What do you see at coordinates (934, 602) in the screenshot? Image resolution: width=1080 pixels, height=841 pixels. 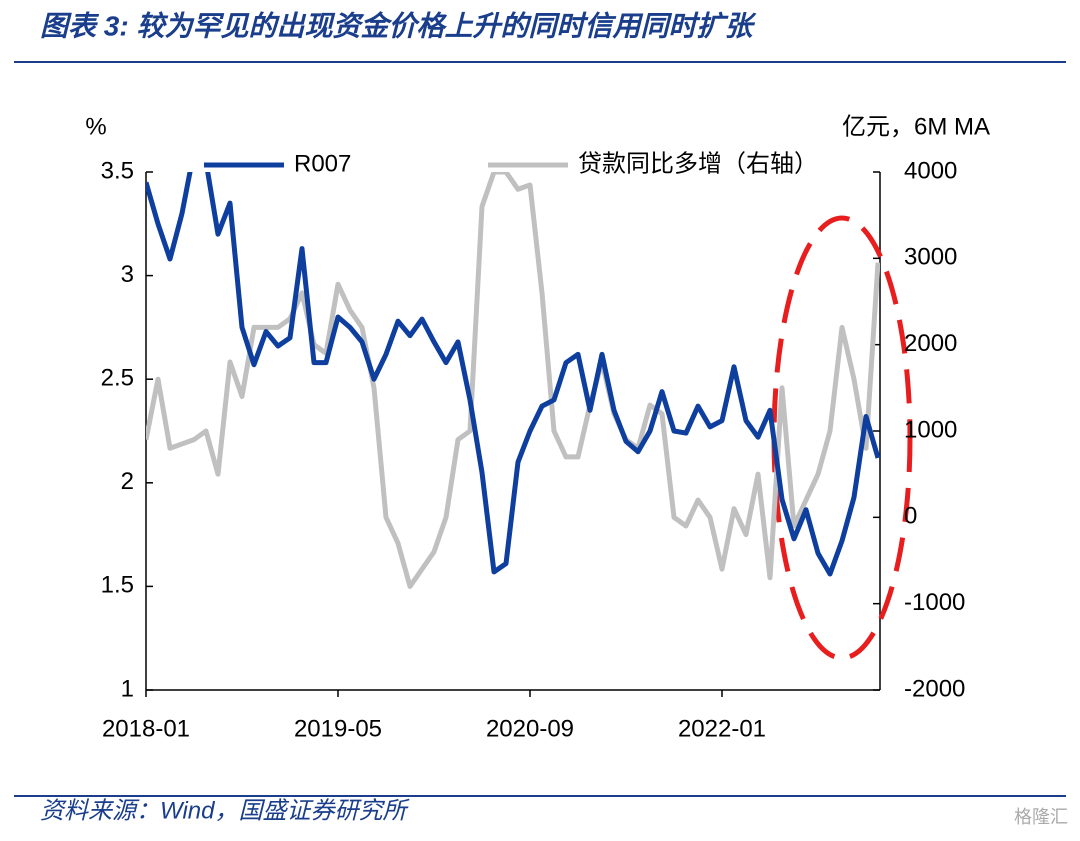 I see `y2-tick-label: -1000` at bounding box center [934, 602].